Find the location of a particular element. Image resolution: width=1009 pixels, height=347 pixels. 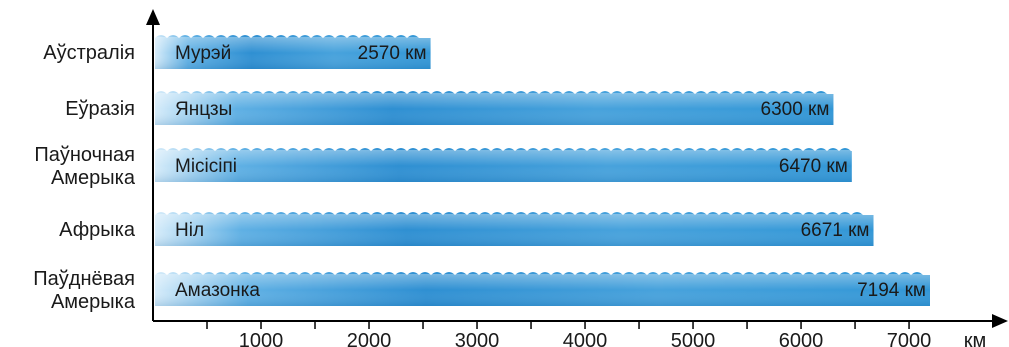

x-tick-label: 5000 is located at coordinates (693, 338).